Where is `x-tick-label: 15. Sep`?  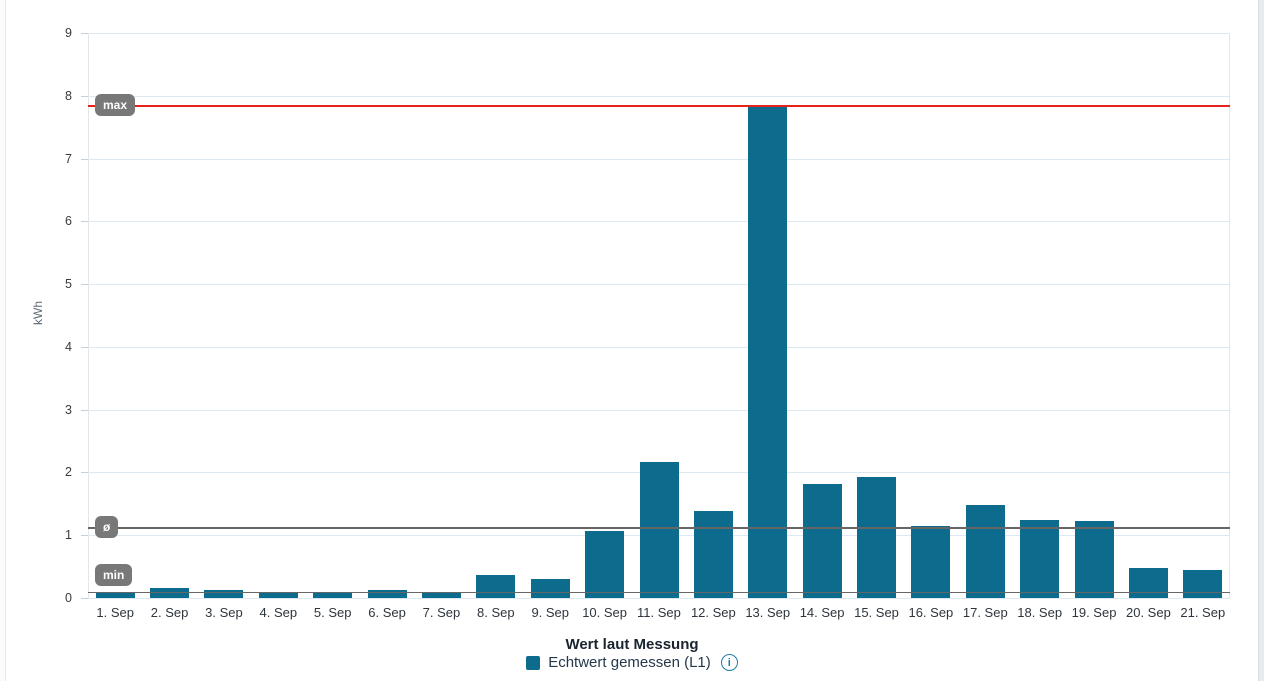 x-tick-label: 15. Sep is located at coordinates (876, 612).